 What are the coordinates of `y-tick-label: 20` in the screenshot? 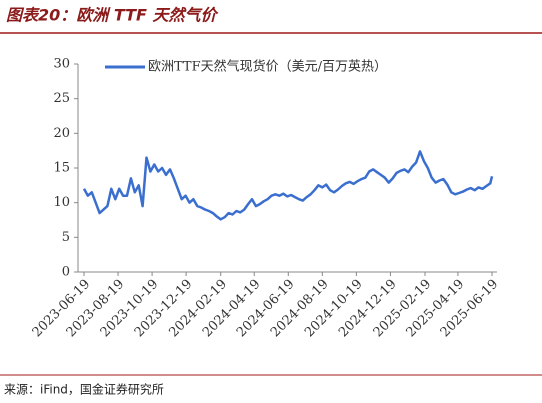 It's located at (61, 133).